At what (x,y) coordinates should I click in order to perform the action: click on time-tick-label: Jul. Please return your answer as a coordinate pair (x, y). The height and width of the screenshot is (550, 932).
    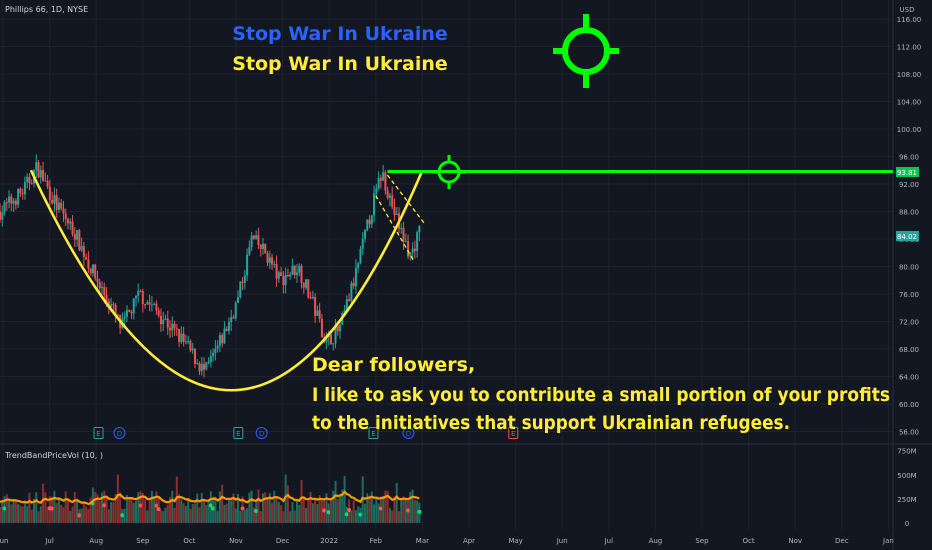
    Looking at the image, I should click on (609, 541).